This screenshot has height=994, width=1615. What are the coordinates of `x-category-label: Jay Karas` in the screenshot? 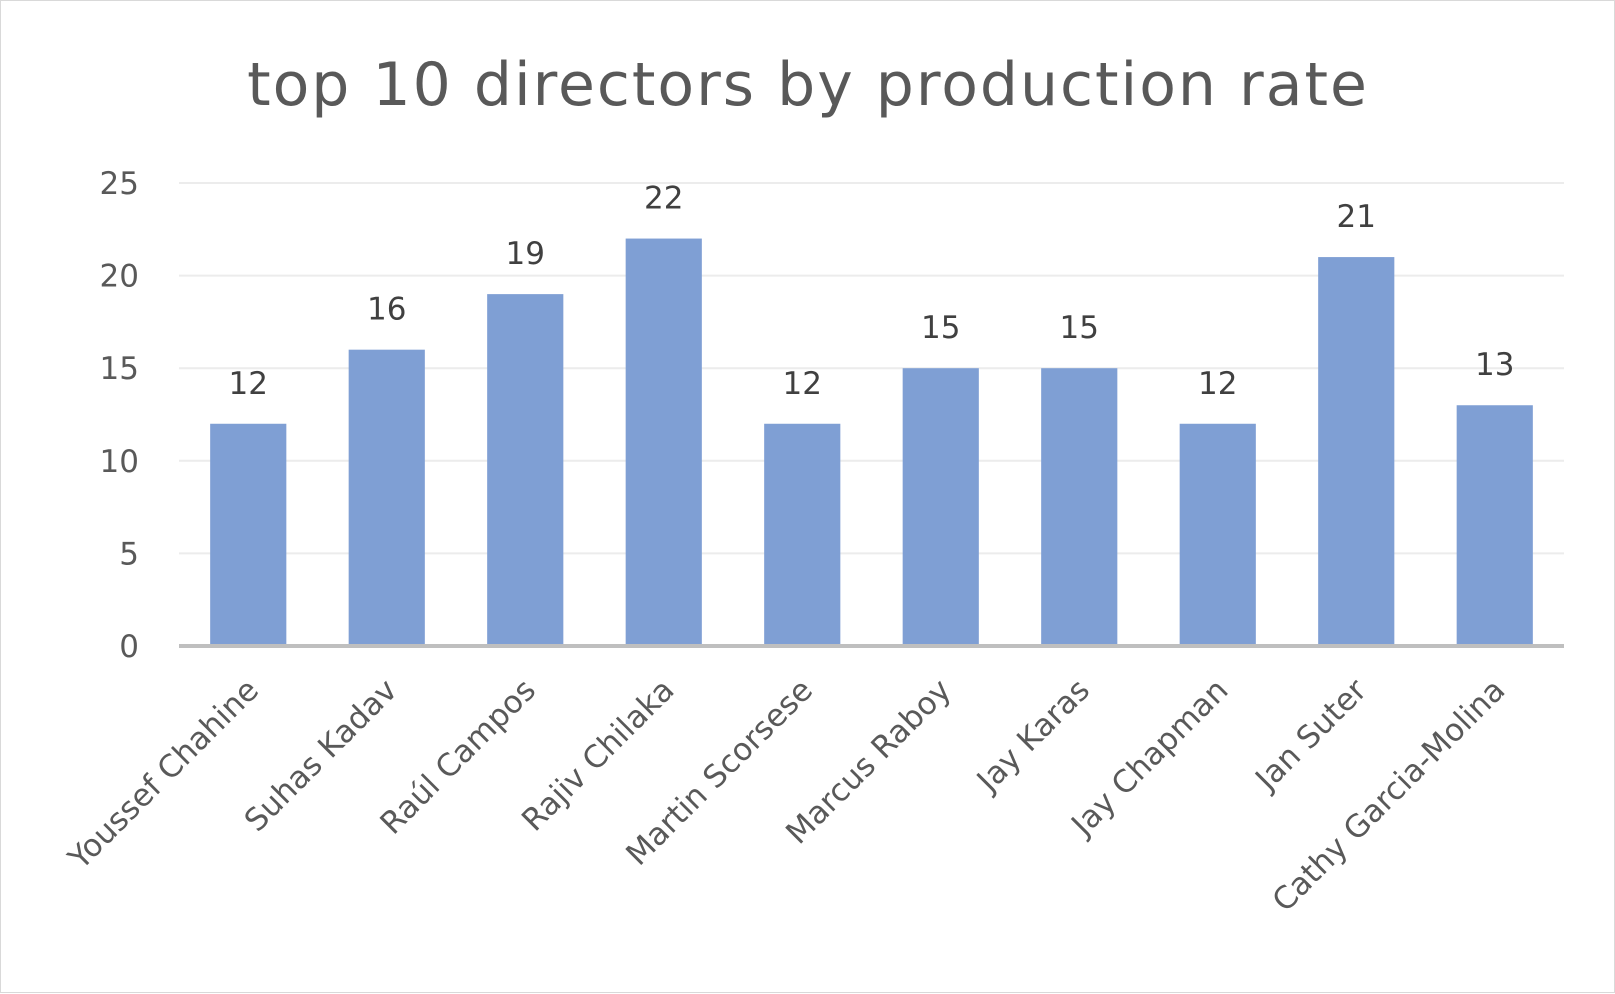 It's located at (1033, 736).